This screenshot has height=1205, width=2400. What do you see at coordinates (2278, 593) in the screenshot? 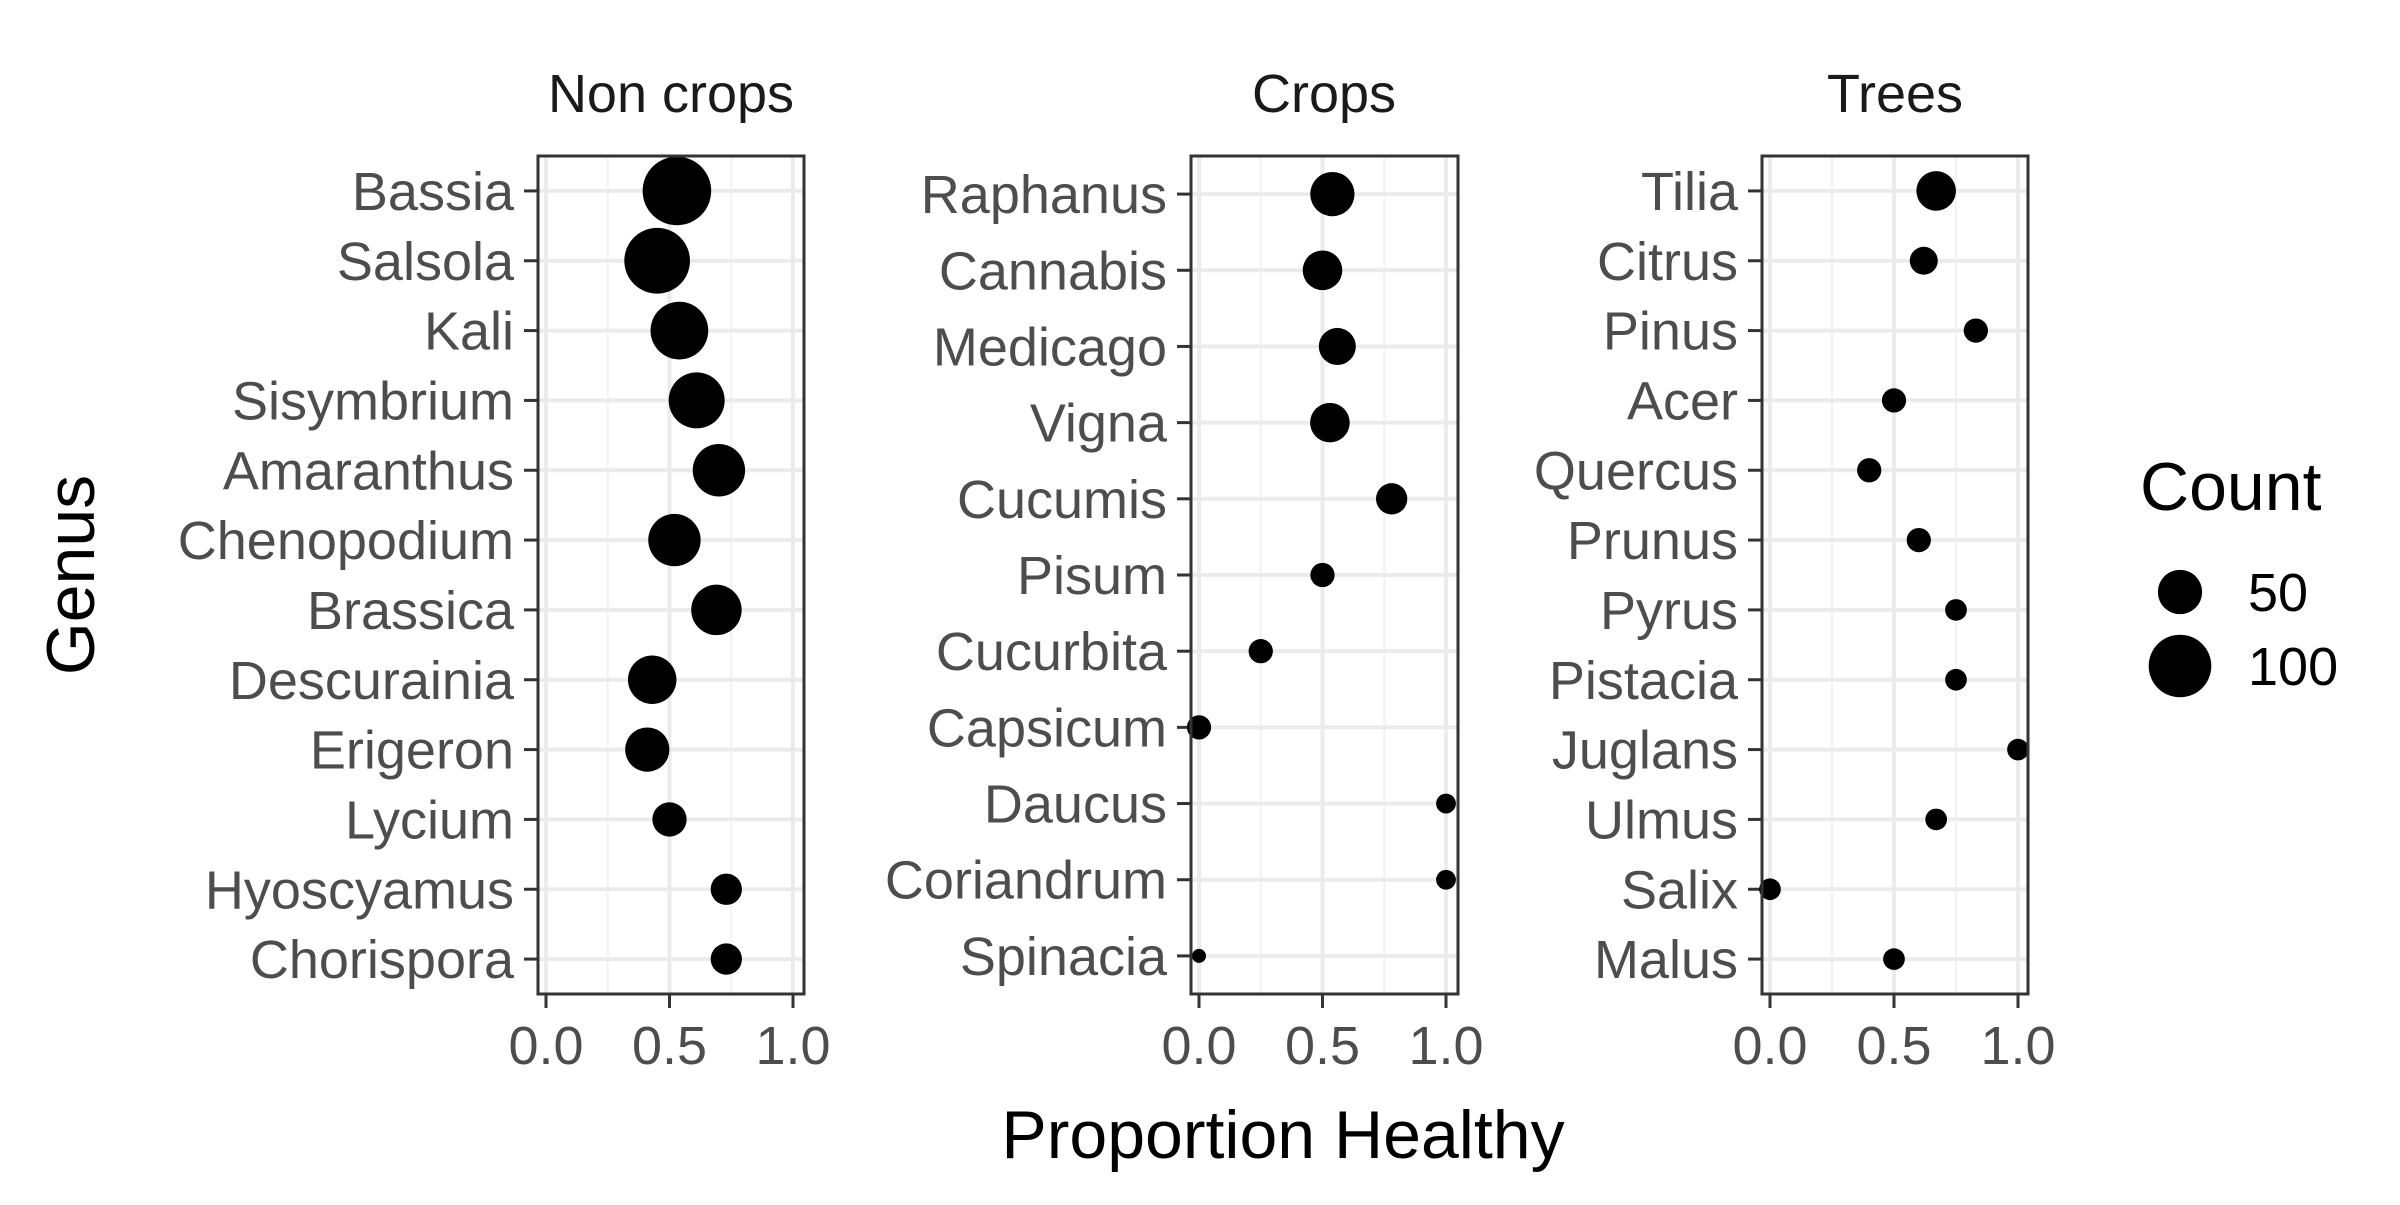
I see `legend-label: 50` at bounding box center [2278, 593].